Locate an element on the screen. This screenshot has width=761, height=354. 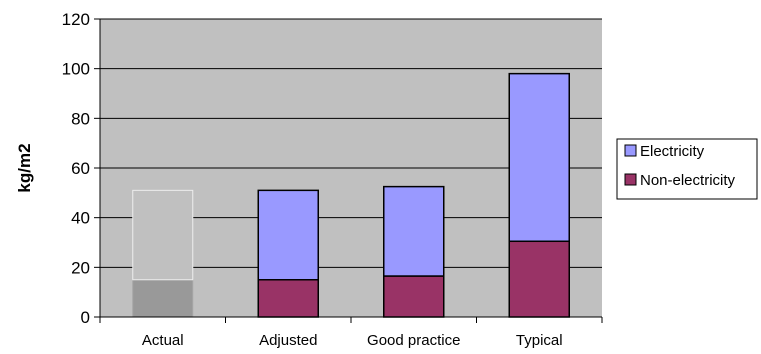
y-axis-title: kg/m2 is located at coordinates (24, 167).